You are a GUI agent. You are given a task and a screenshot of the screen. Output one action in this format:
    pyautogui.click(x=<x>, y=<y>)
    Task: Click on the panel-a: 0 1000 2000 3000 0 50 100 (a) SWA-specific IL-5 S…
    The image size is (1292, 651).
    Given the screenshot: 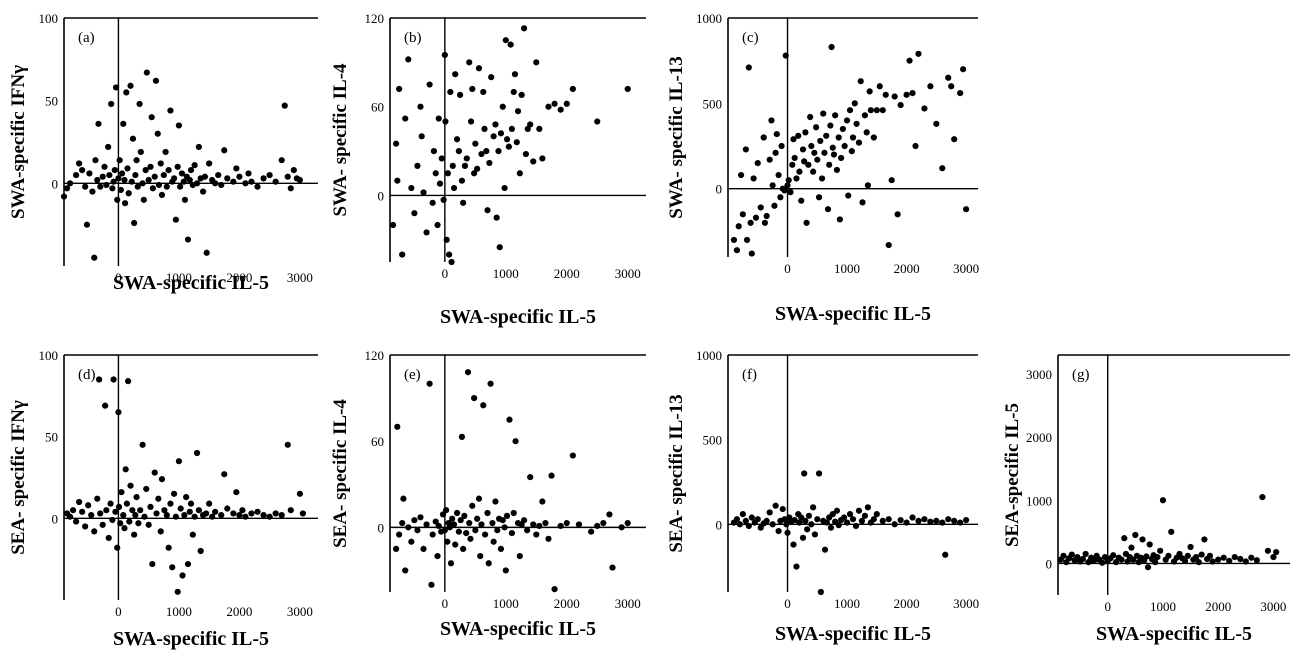 What is the action you would take?
    pyautogui.click(x=163, y=152)
    